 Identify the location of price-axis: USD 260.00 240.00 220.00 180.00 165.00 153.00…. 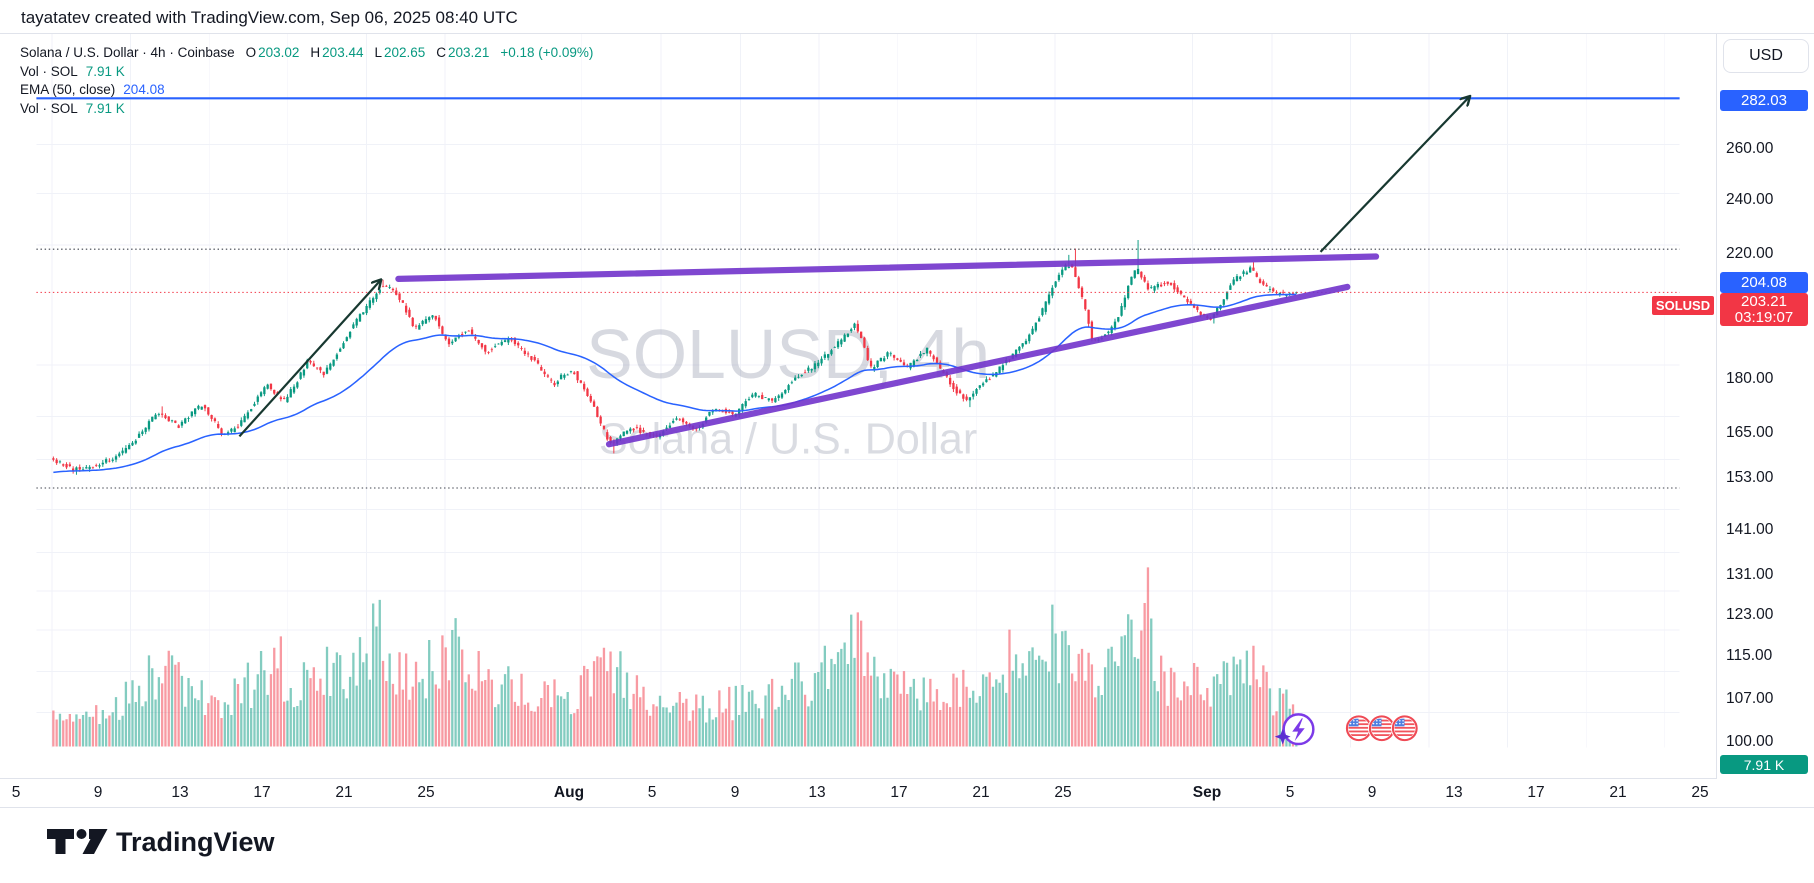
(1765, 406).